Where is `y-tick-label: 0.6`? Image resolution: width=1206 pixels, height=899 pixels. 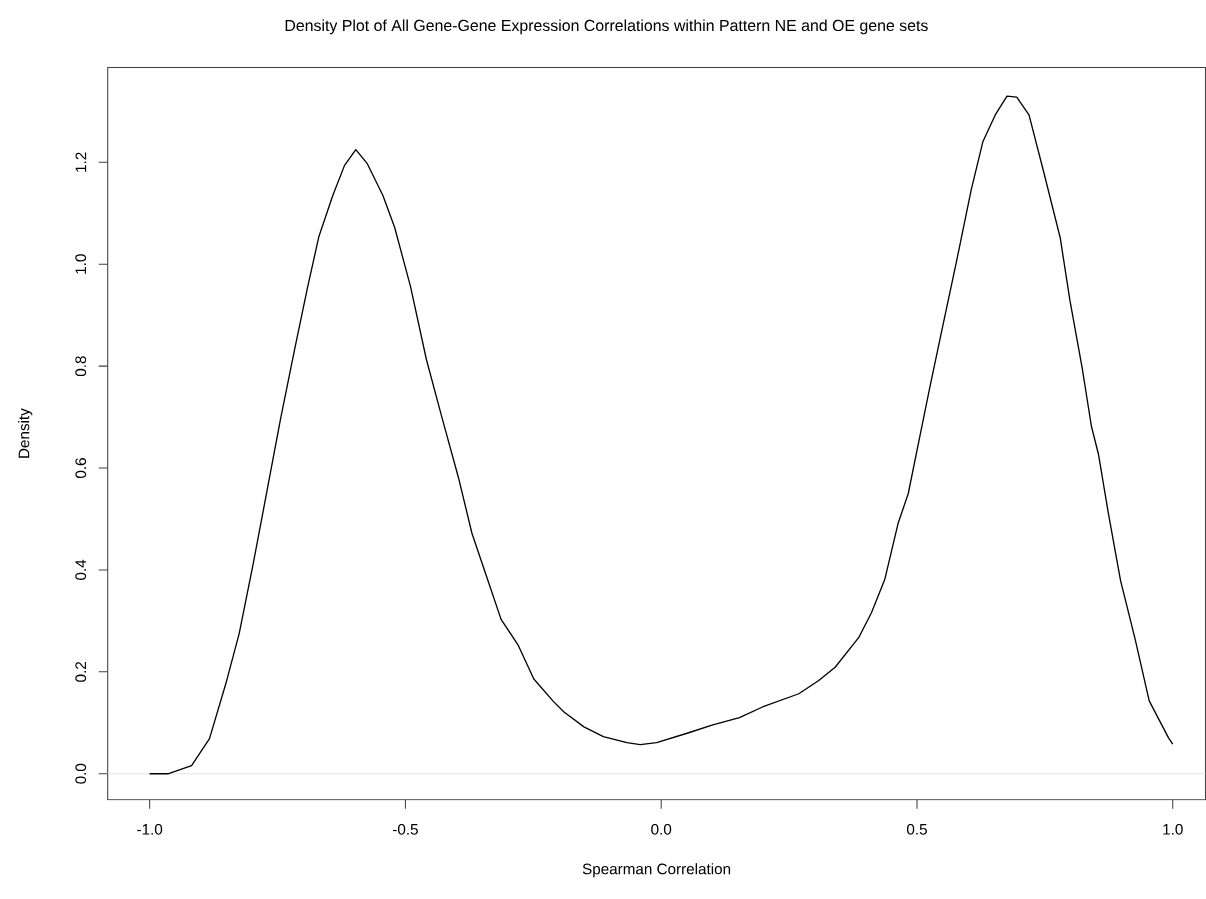
y-tick-label: 0.6 is located at coordinates (81, 468).